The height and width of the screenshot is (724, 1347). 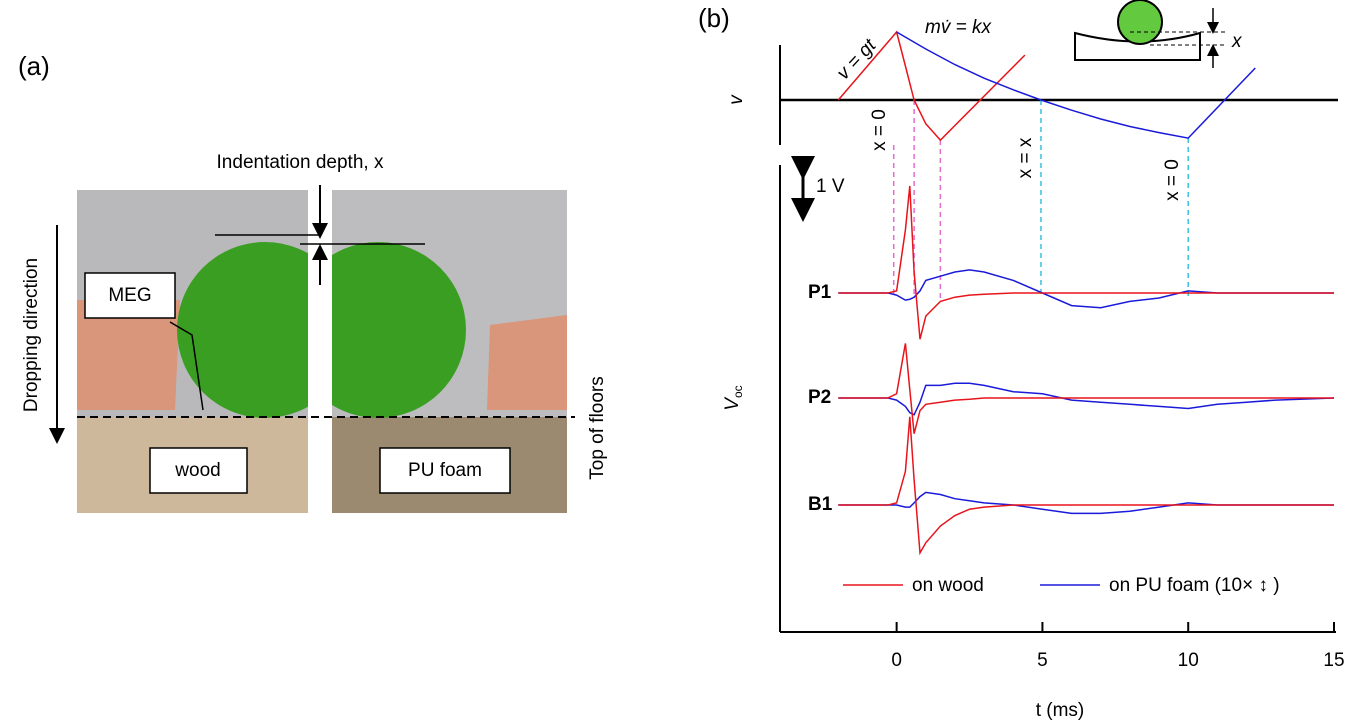 I want to click on x-tick-label: 0, so click(x=896, y=660).